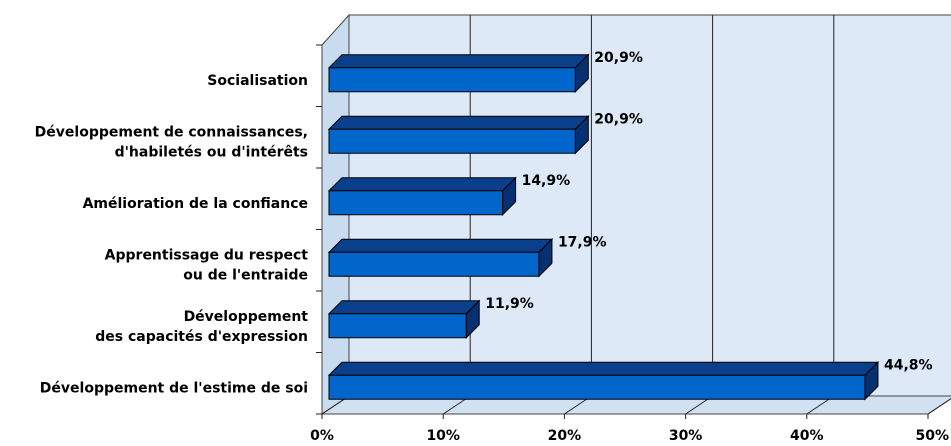 Image resolution: width=951 pixels, height=446 pixels. I want to click on category-label: Développement de l'estime de soi, so click(174, 388).